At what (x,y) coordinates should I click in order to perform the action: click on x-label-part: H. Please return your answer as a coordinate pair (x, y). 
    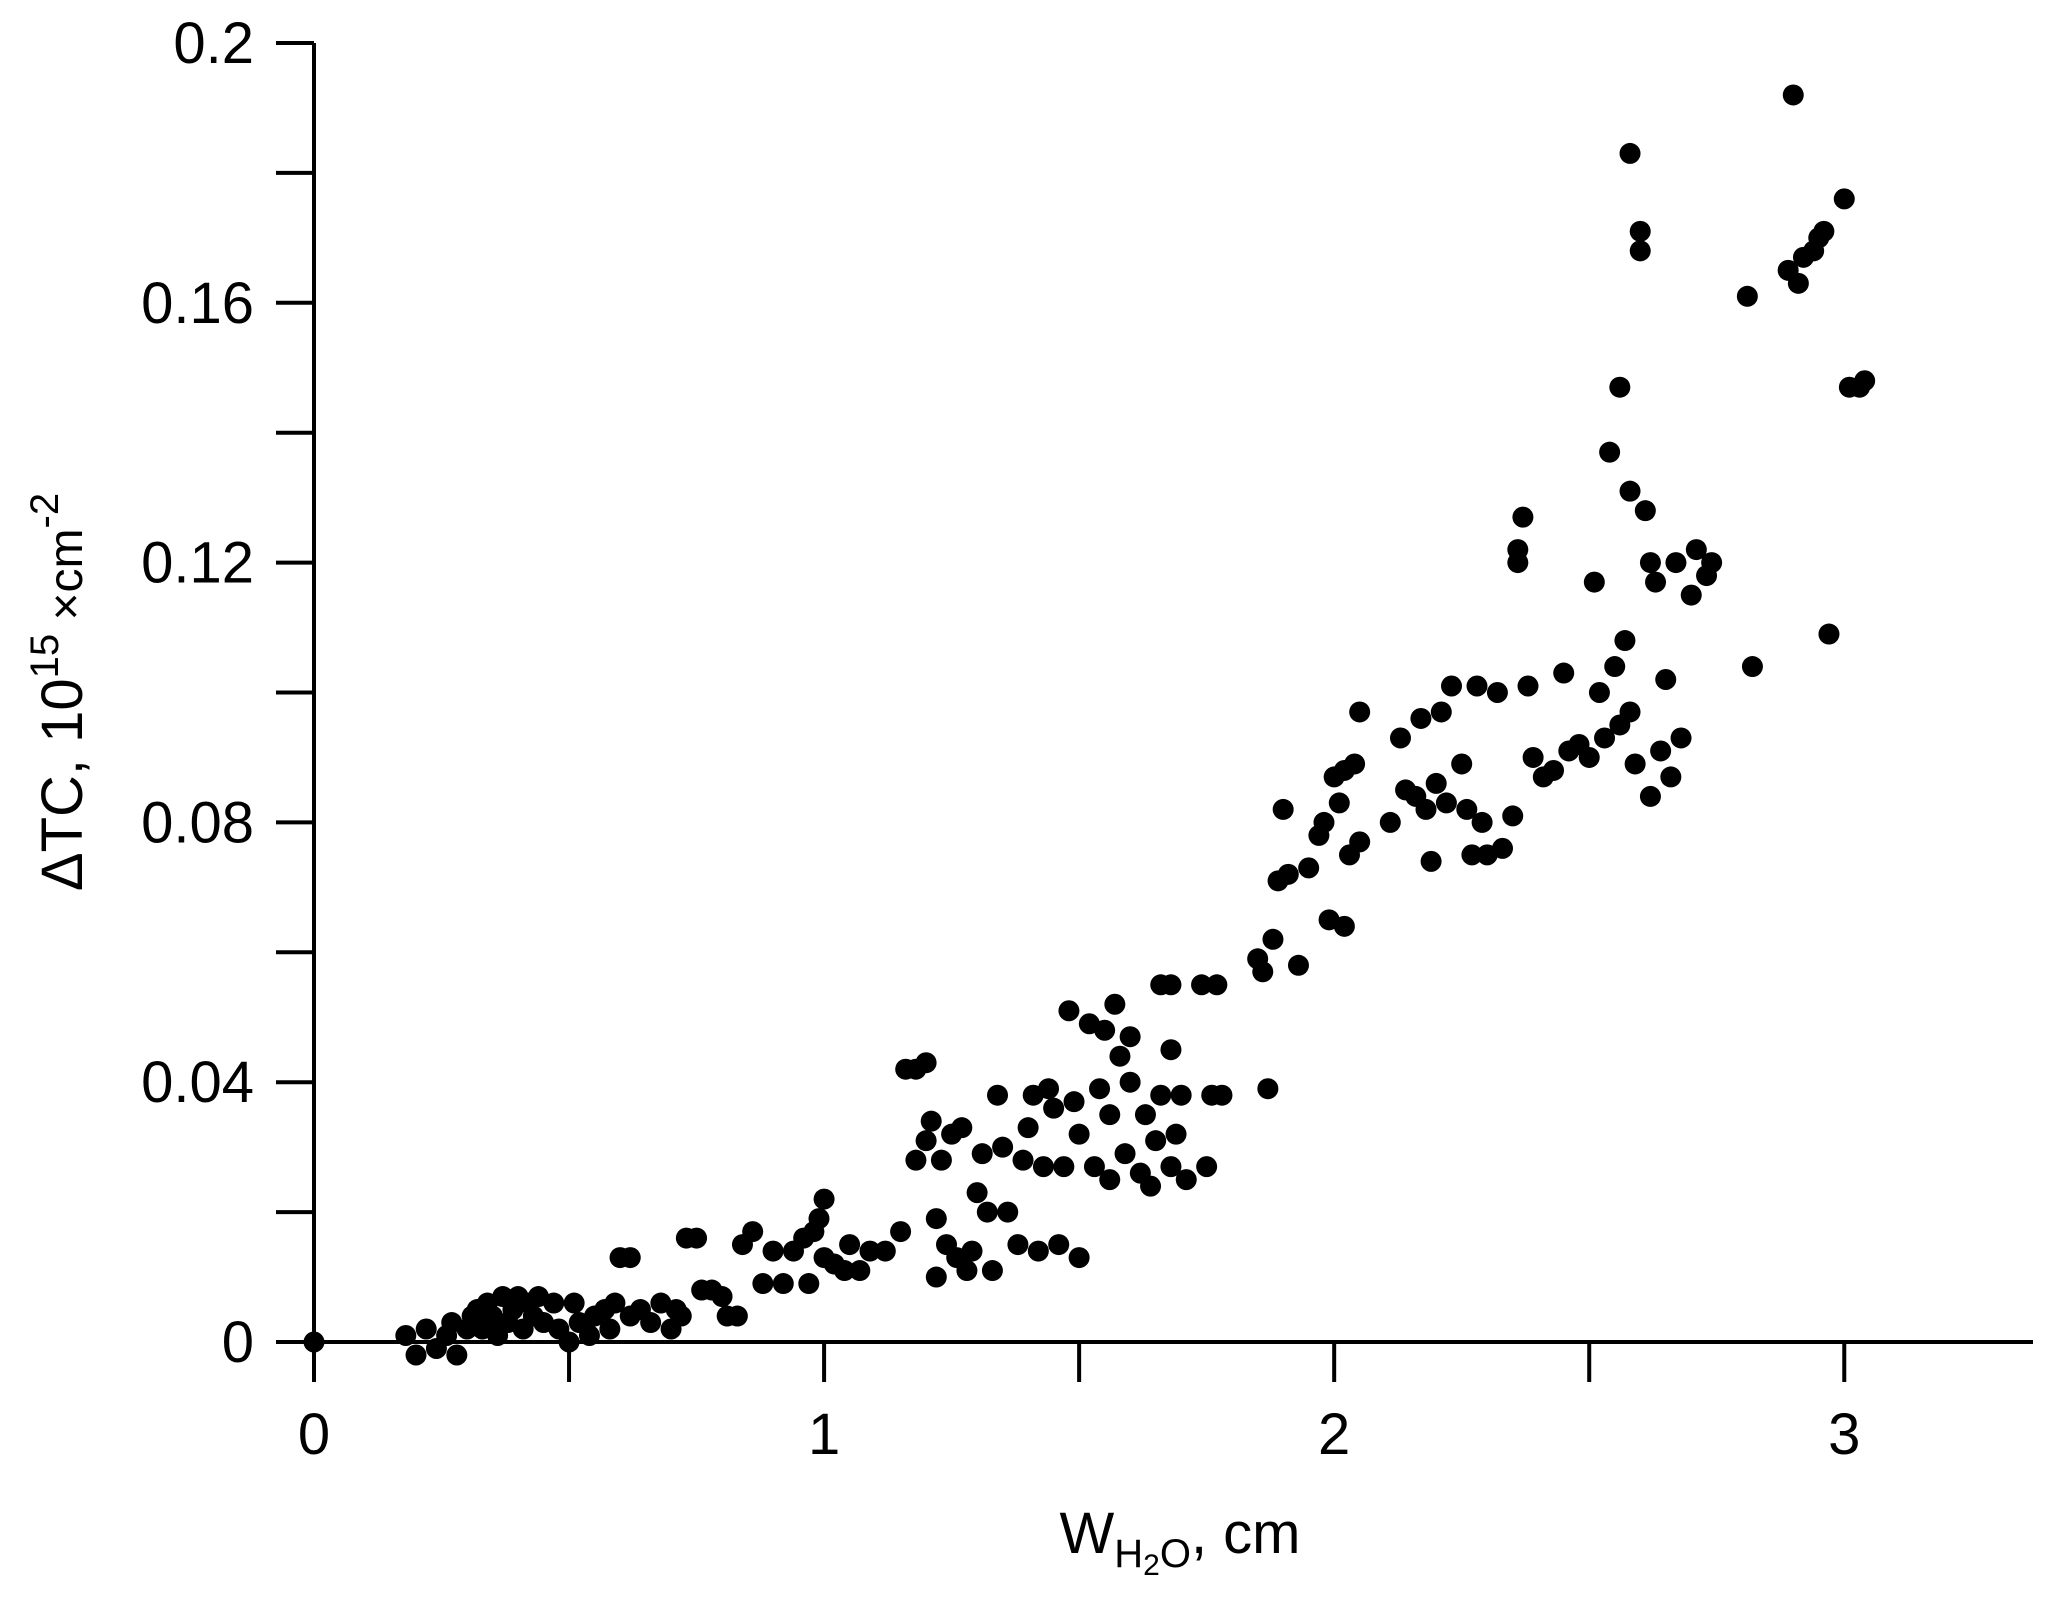
    Looking at the image, I should click on (1128, 1554).